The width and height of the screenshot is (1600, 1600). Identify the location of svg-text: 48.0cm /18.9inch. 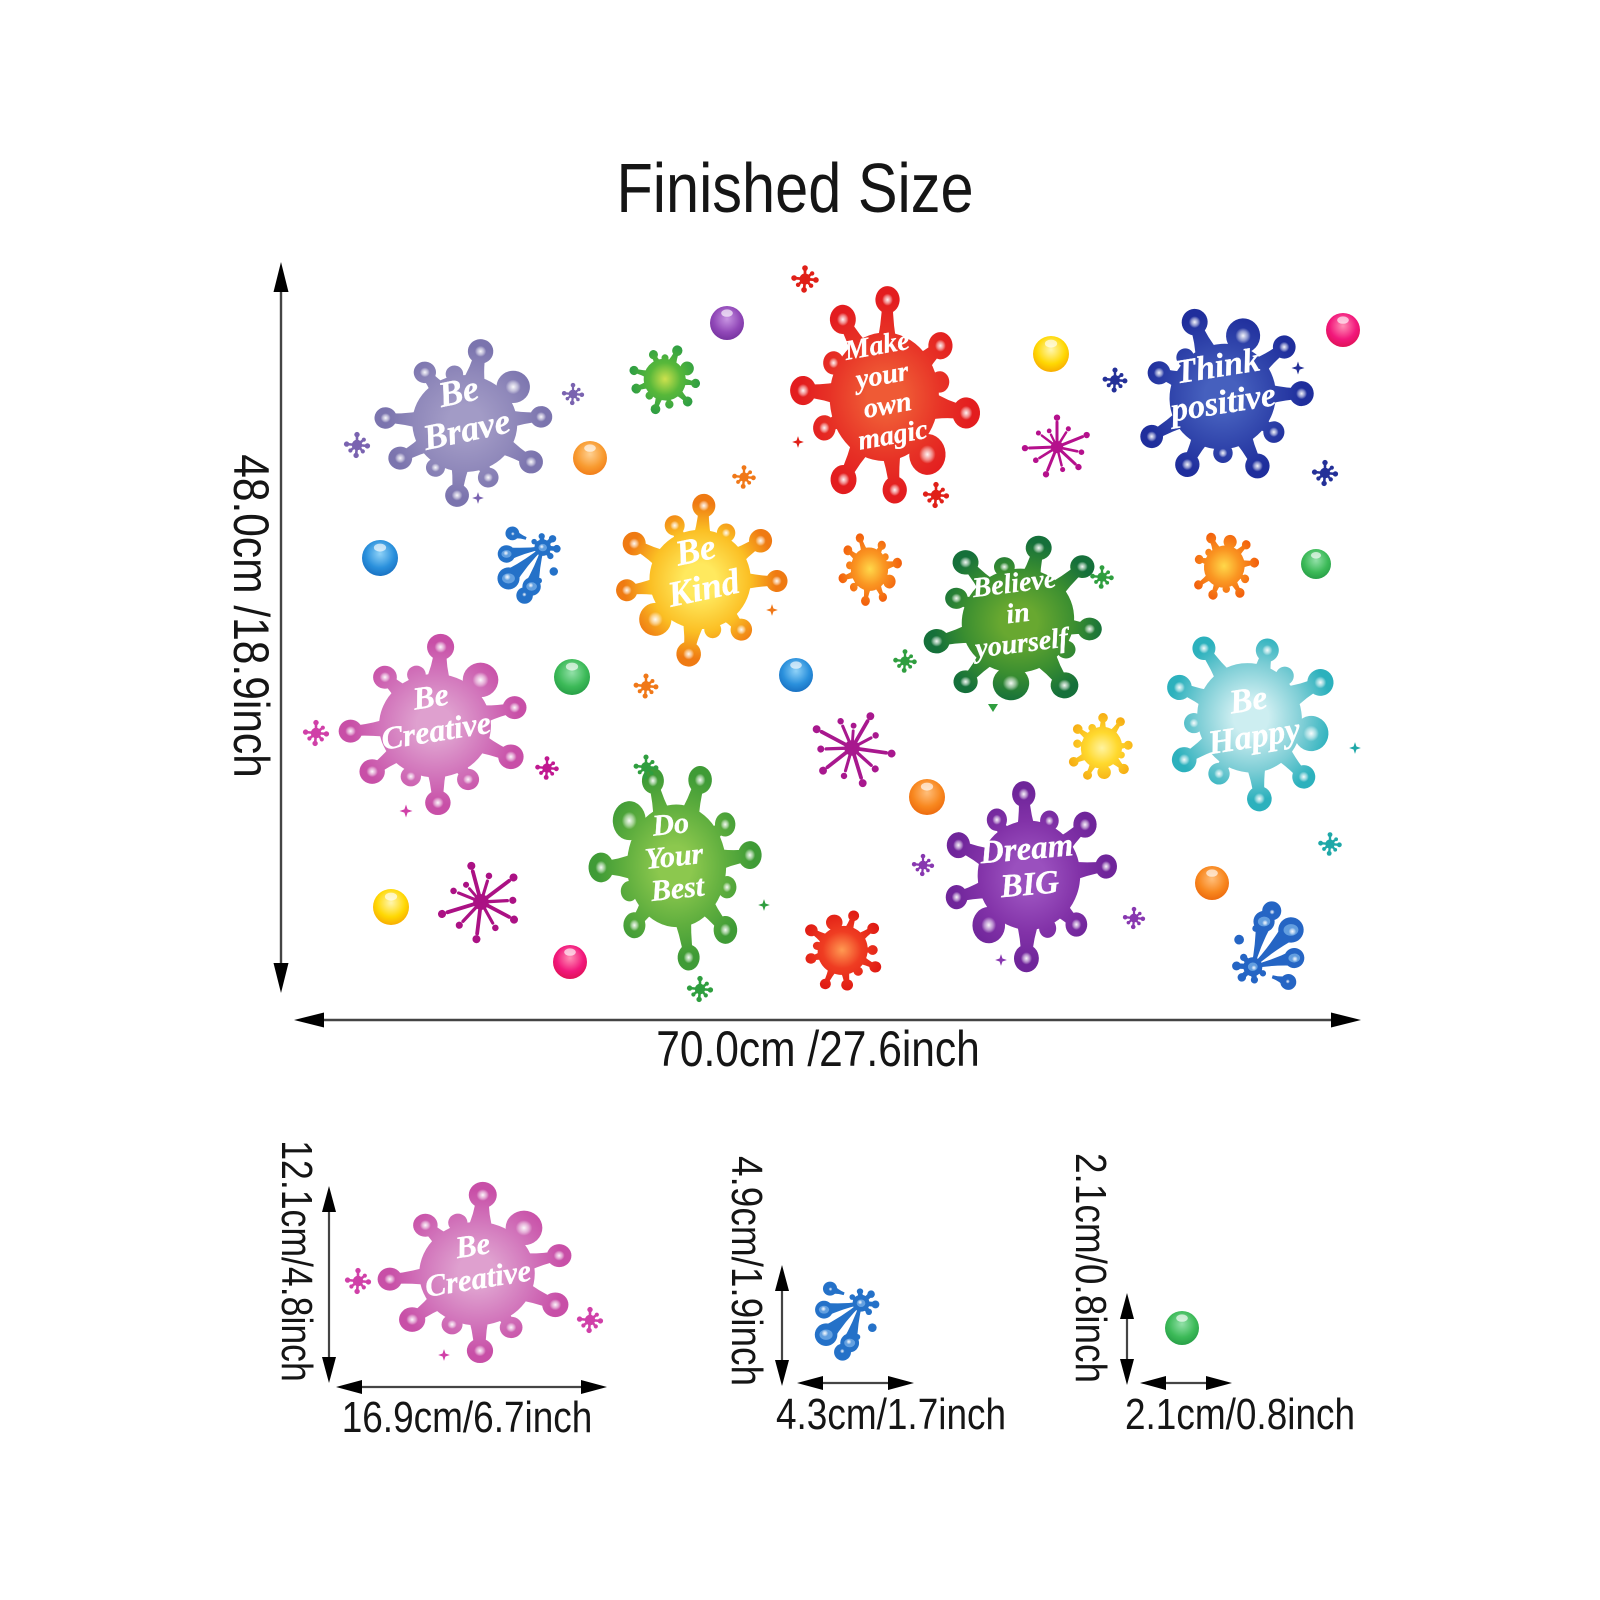
(251, 616).